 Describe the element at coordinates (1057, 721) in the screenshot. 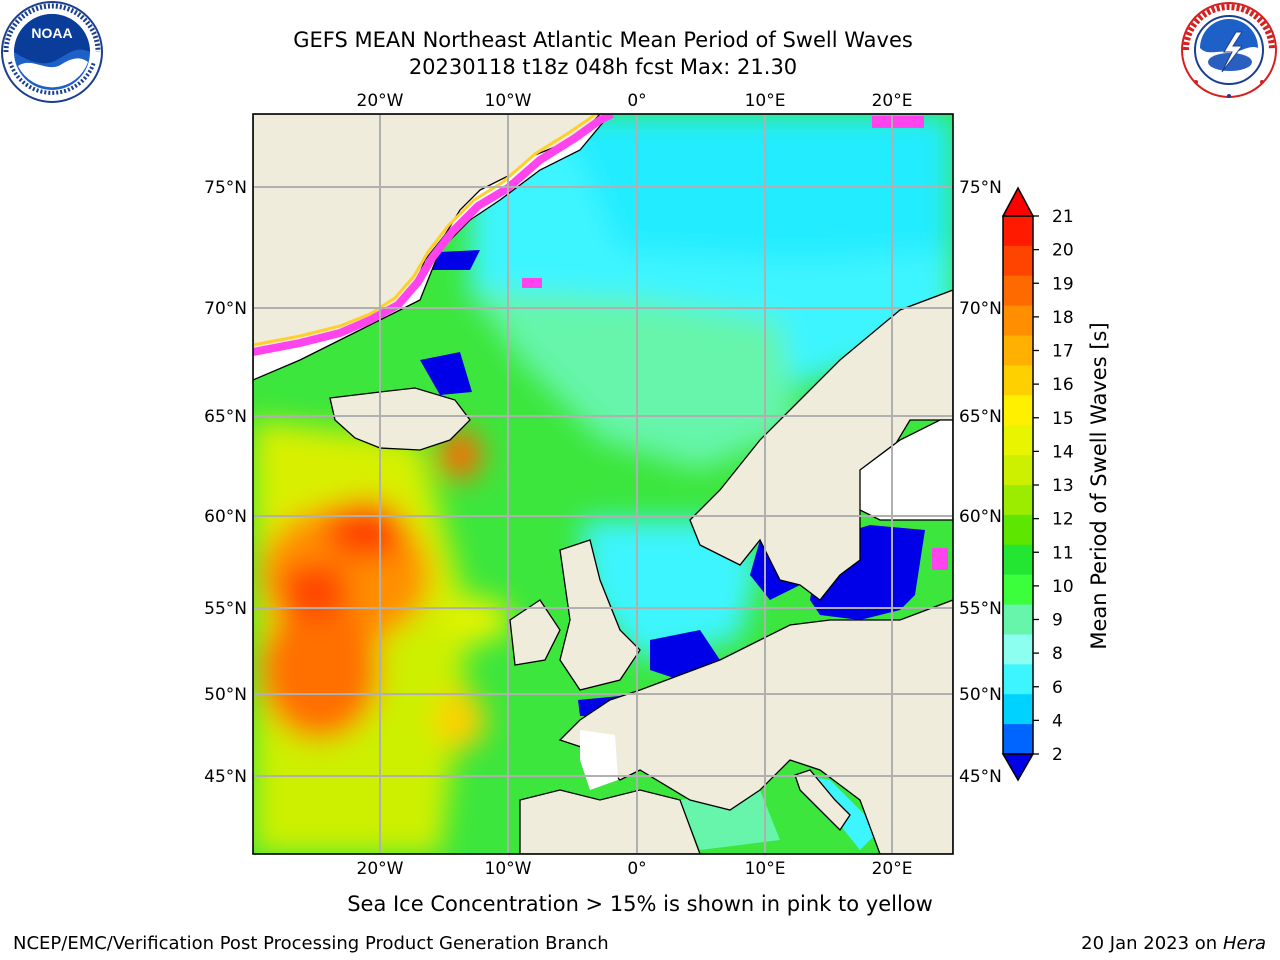

I see `colorbar-tick-label: 4` at that location.